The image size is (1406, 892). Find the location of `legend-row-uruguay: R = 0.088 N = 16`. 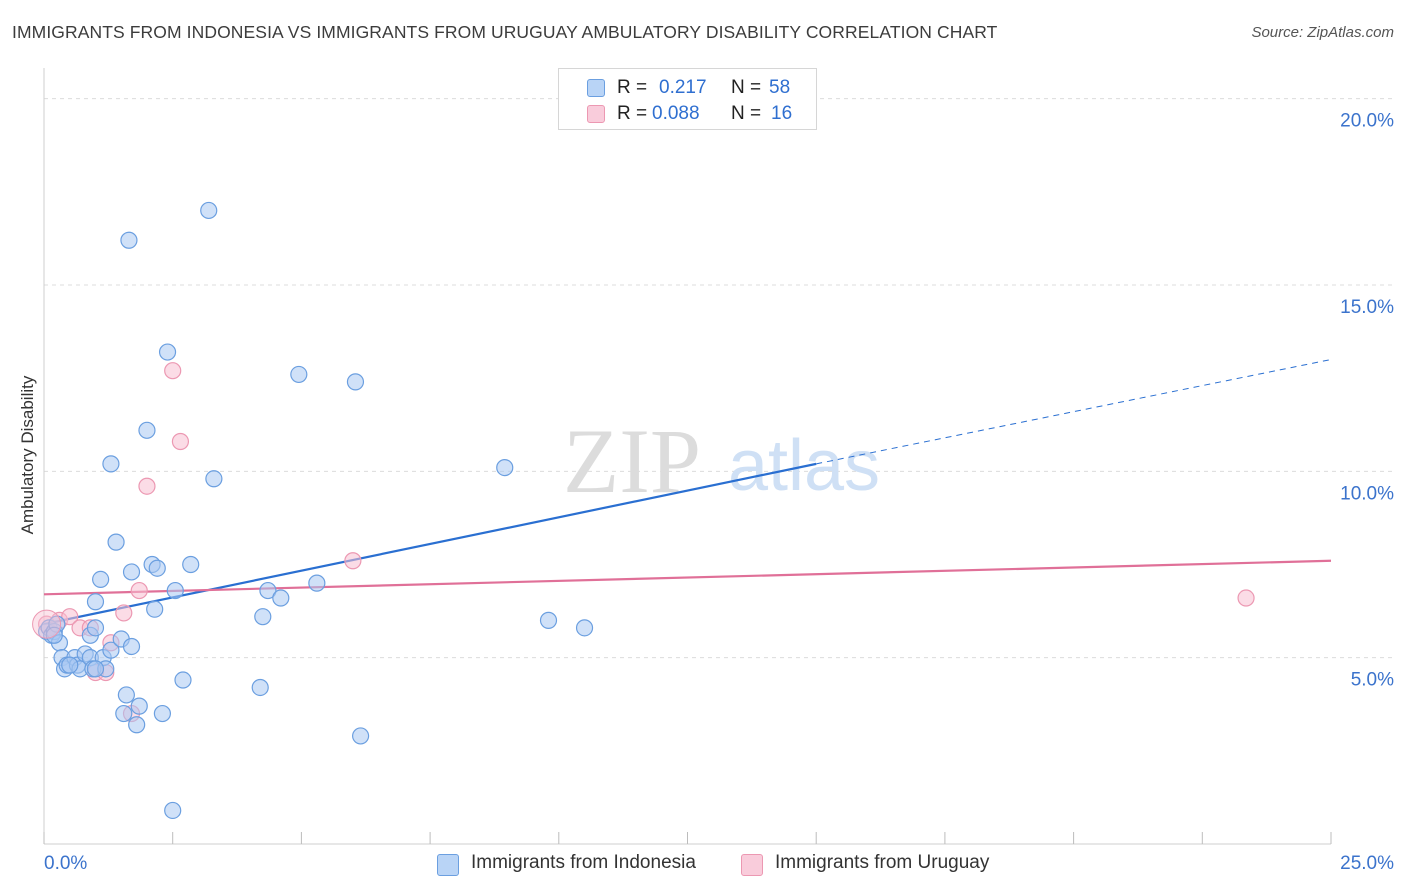

legend-row-uruguay: R = 0.088 N = 16 is located at coordinates (687, 115).